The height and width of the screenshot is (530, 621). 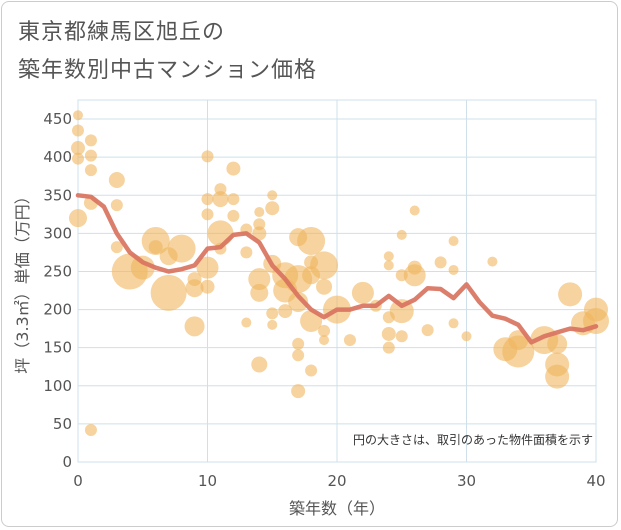 What do you see at coordinates (122, 32) in the screenshot?
I see `chart-title-line1: 東京都練馬区旭丘の` at bounding box center [122, 32].